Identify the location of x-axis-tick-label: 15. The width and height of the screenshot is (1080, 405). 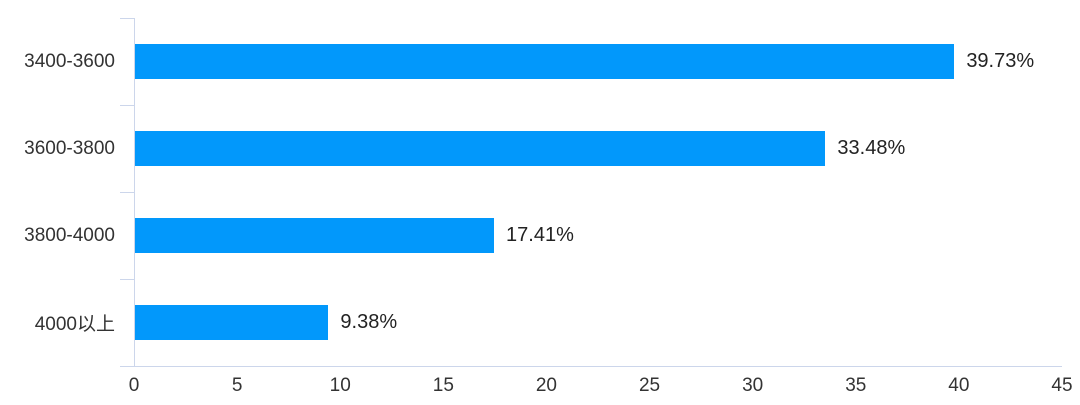
(443, 385).